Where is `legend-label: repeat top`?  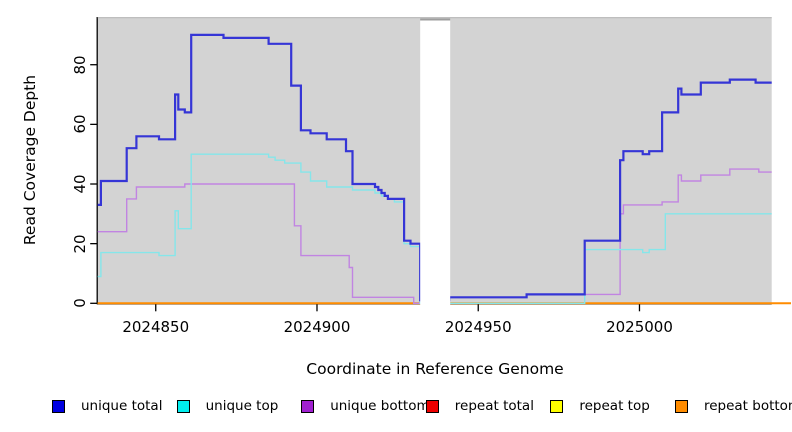
legend-label: repeat top is located at coordinates (614, 406).